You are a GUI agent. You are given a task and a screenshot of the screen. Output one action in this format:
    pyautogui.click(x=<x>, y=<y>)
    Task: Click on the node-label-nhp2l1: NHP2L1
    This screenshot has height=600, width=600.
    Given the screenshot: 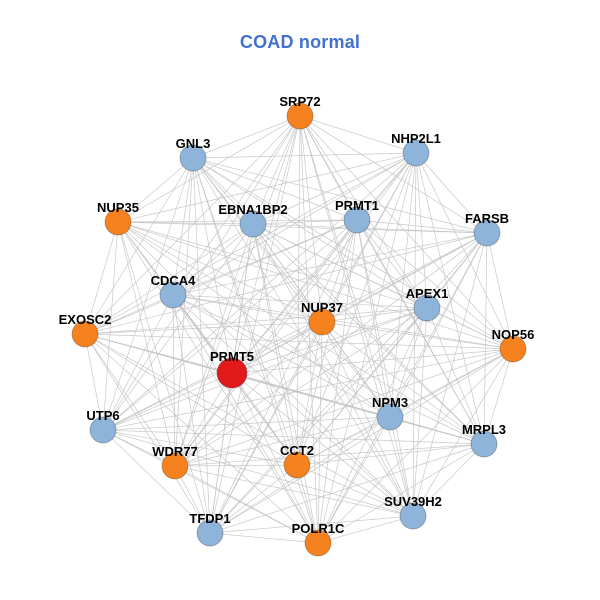 What is the action you would take?
    pyautogui.click(x=416, y=138)
    